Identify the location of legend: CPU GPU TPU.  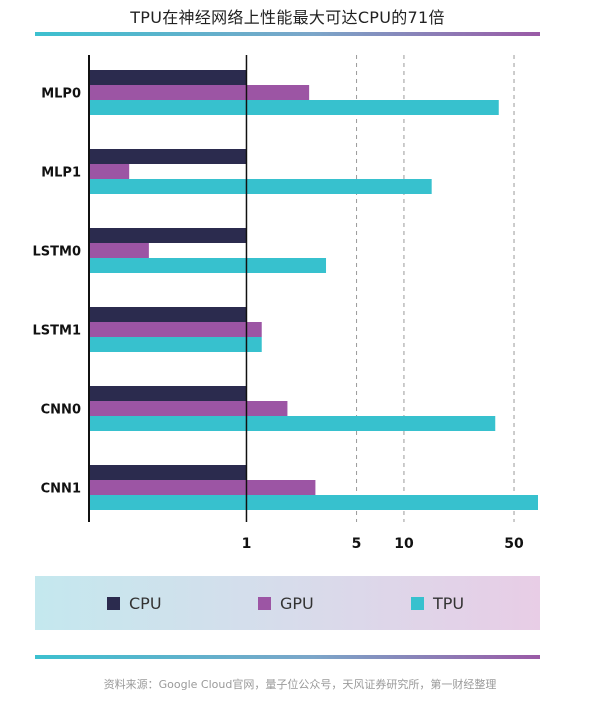
(287, 603).